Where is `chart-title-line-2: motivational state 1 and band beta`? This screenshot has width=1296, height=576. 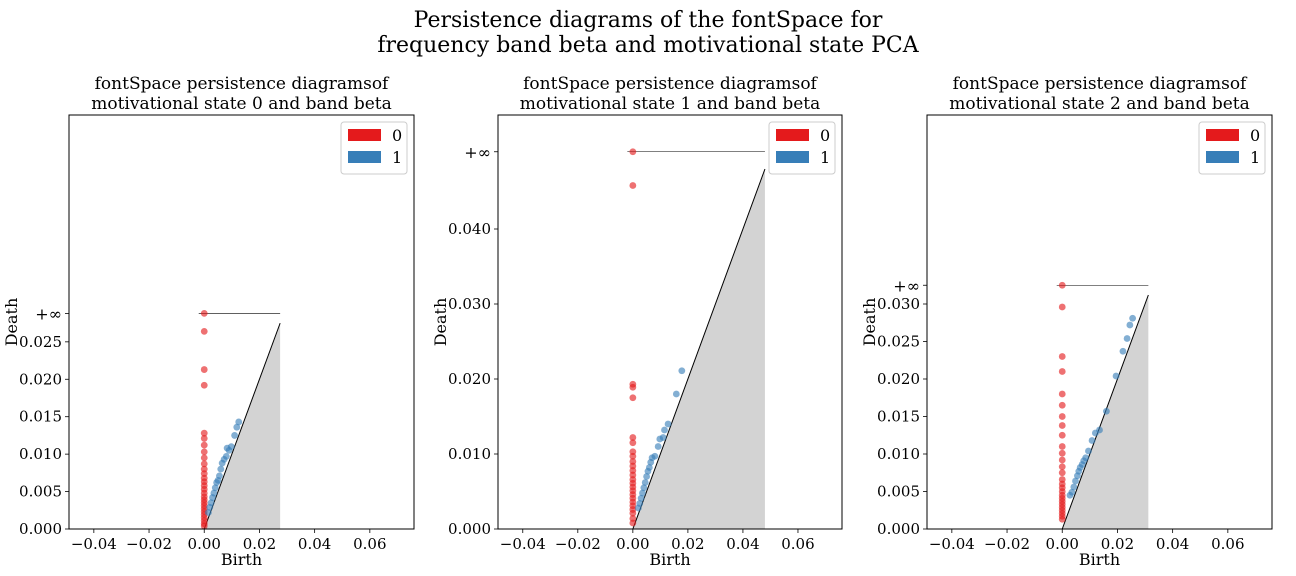
chart-title-line-2: motivational state 1 and band beta is located at coordinates (670, 104).